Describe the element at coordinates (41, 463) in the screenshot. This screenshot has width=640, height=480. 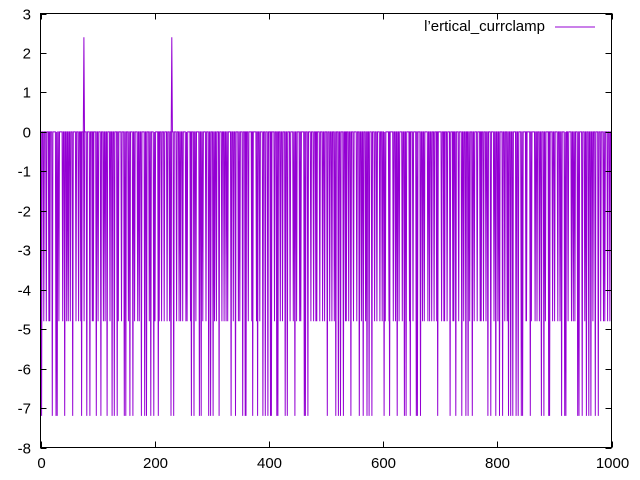
I see `x-tick-label: 0` at that location.